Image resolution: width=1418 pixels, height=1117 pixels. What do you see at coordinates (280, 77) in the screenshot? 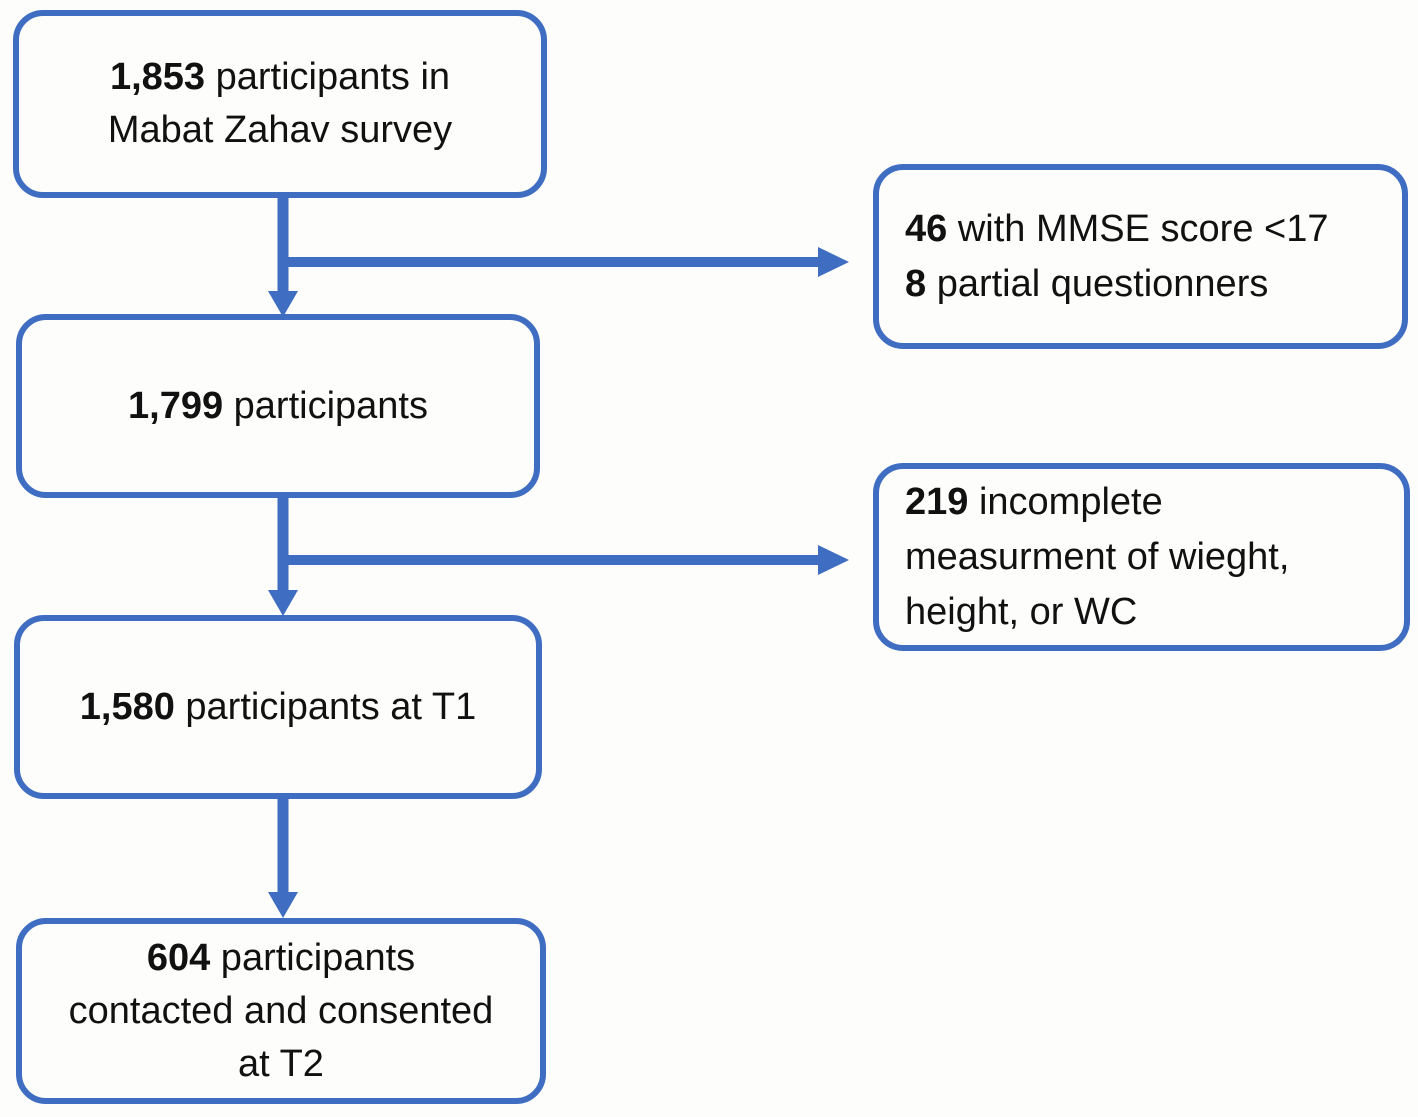
I see `box-survey-line1: 1,853 participants in` at bounding box center [280, 77].